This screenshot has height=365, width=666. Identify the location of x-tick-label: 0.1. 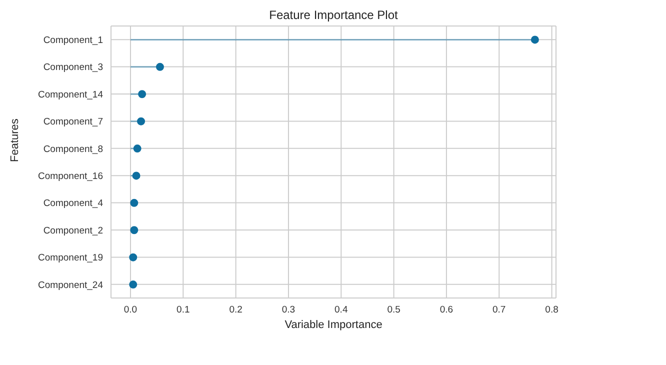
(183, 310).